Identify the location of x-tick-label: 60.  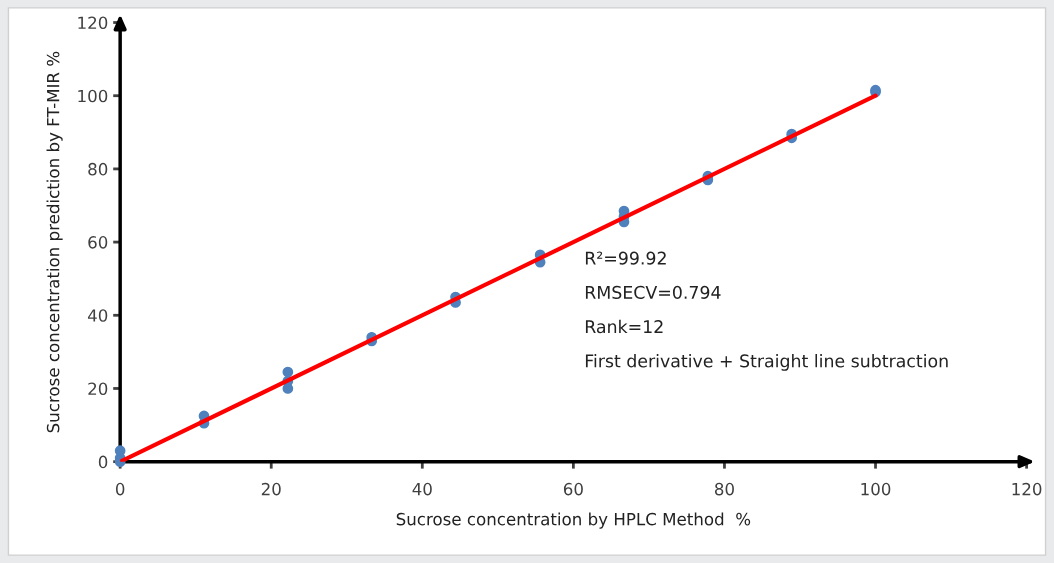
(573, 489).